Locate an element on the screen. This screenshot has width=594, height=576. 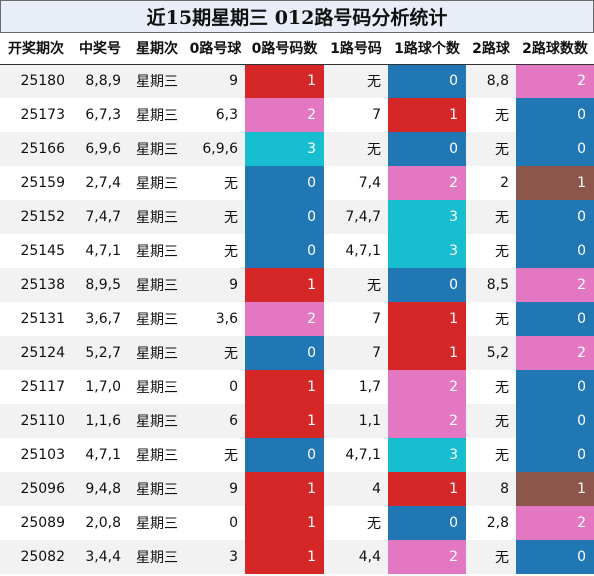
route2-balls-cell: 8,8 is located at coordinates (491, 81).